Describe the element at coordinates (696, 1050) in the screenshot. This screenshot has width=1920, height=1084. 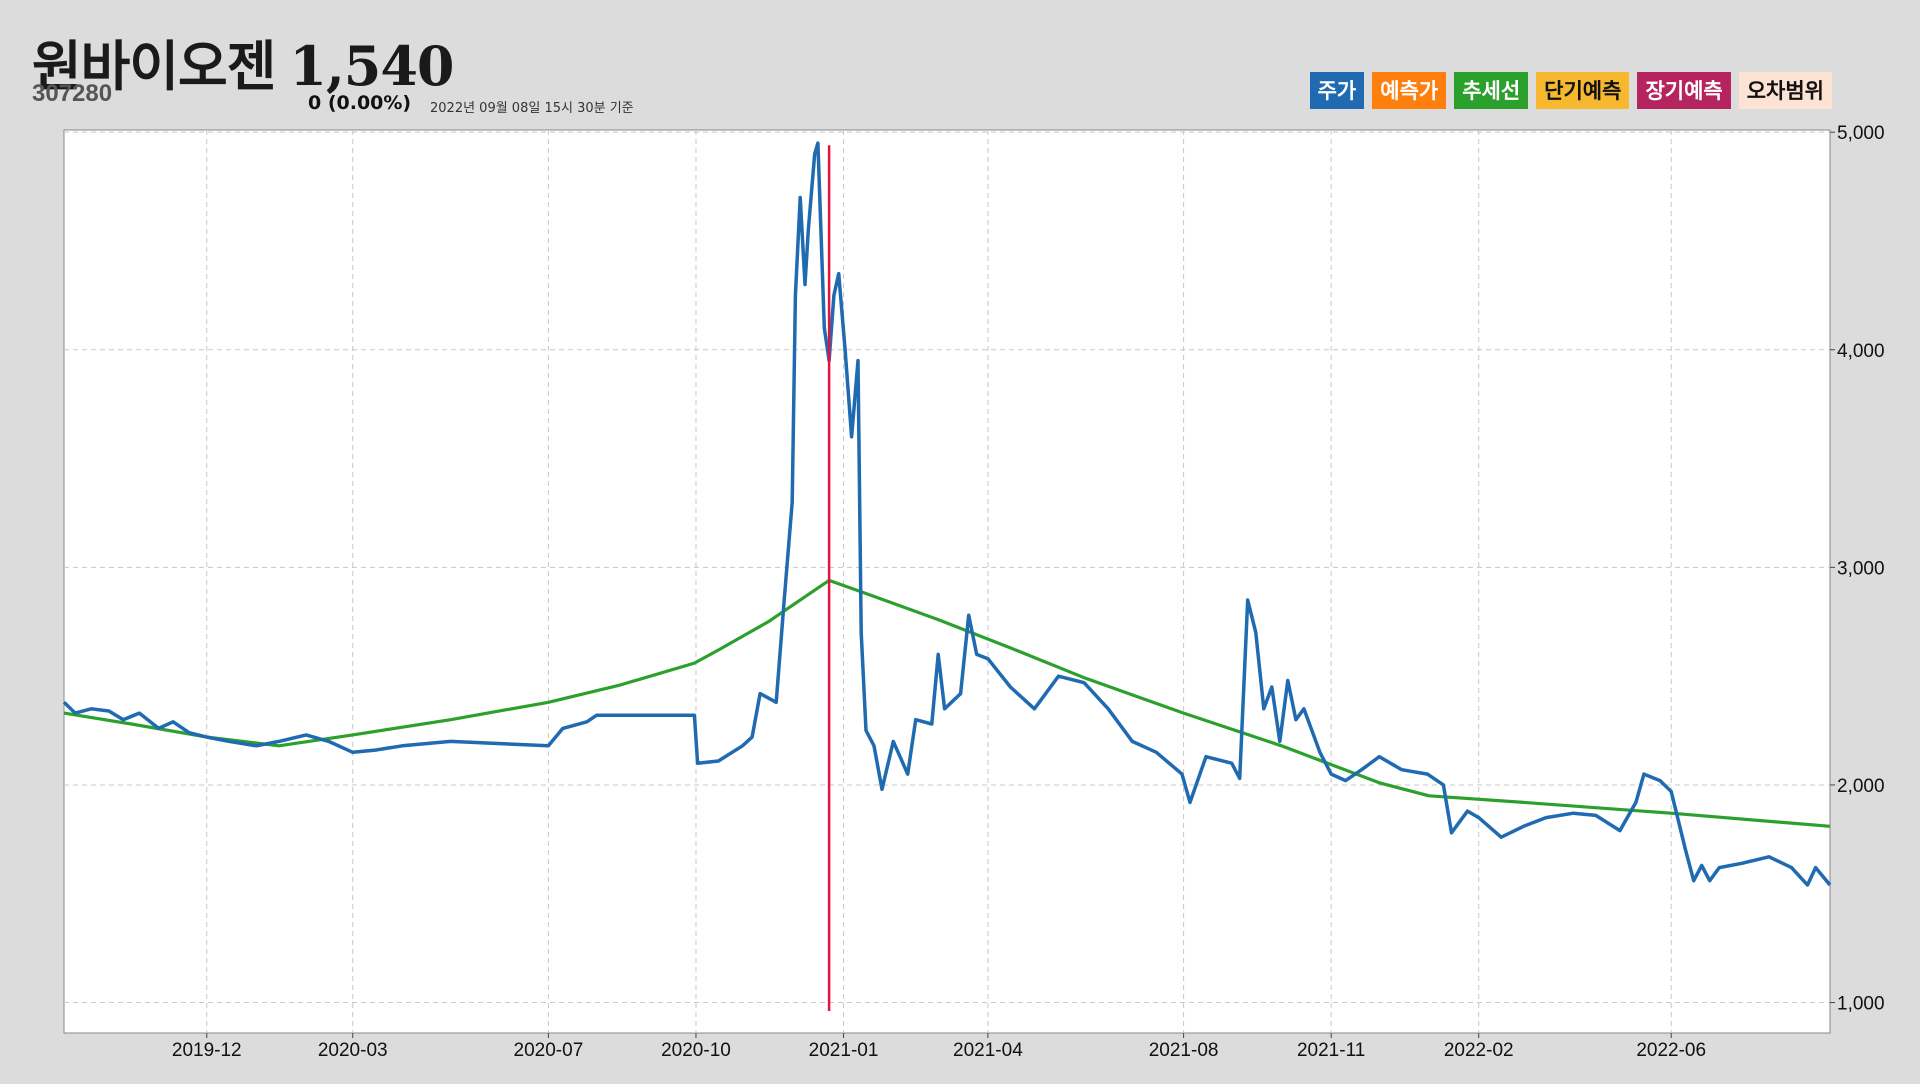
I see `x-tick-label: 2020-10` at that location.